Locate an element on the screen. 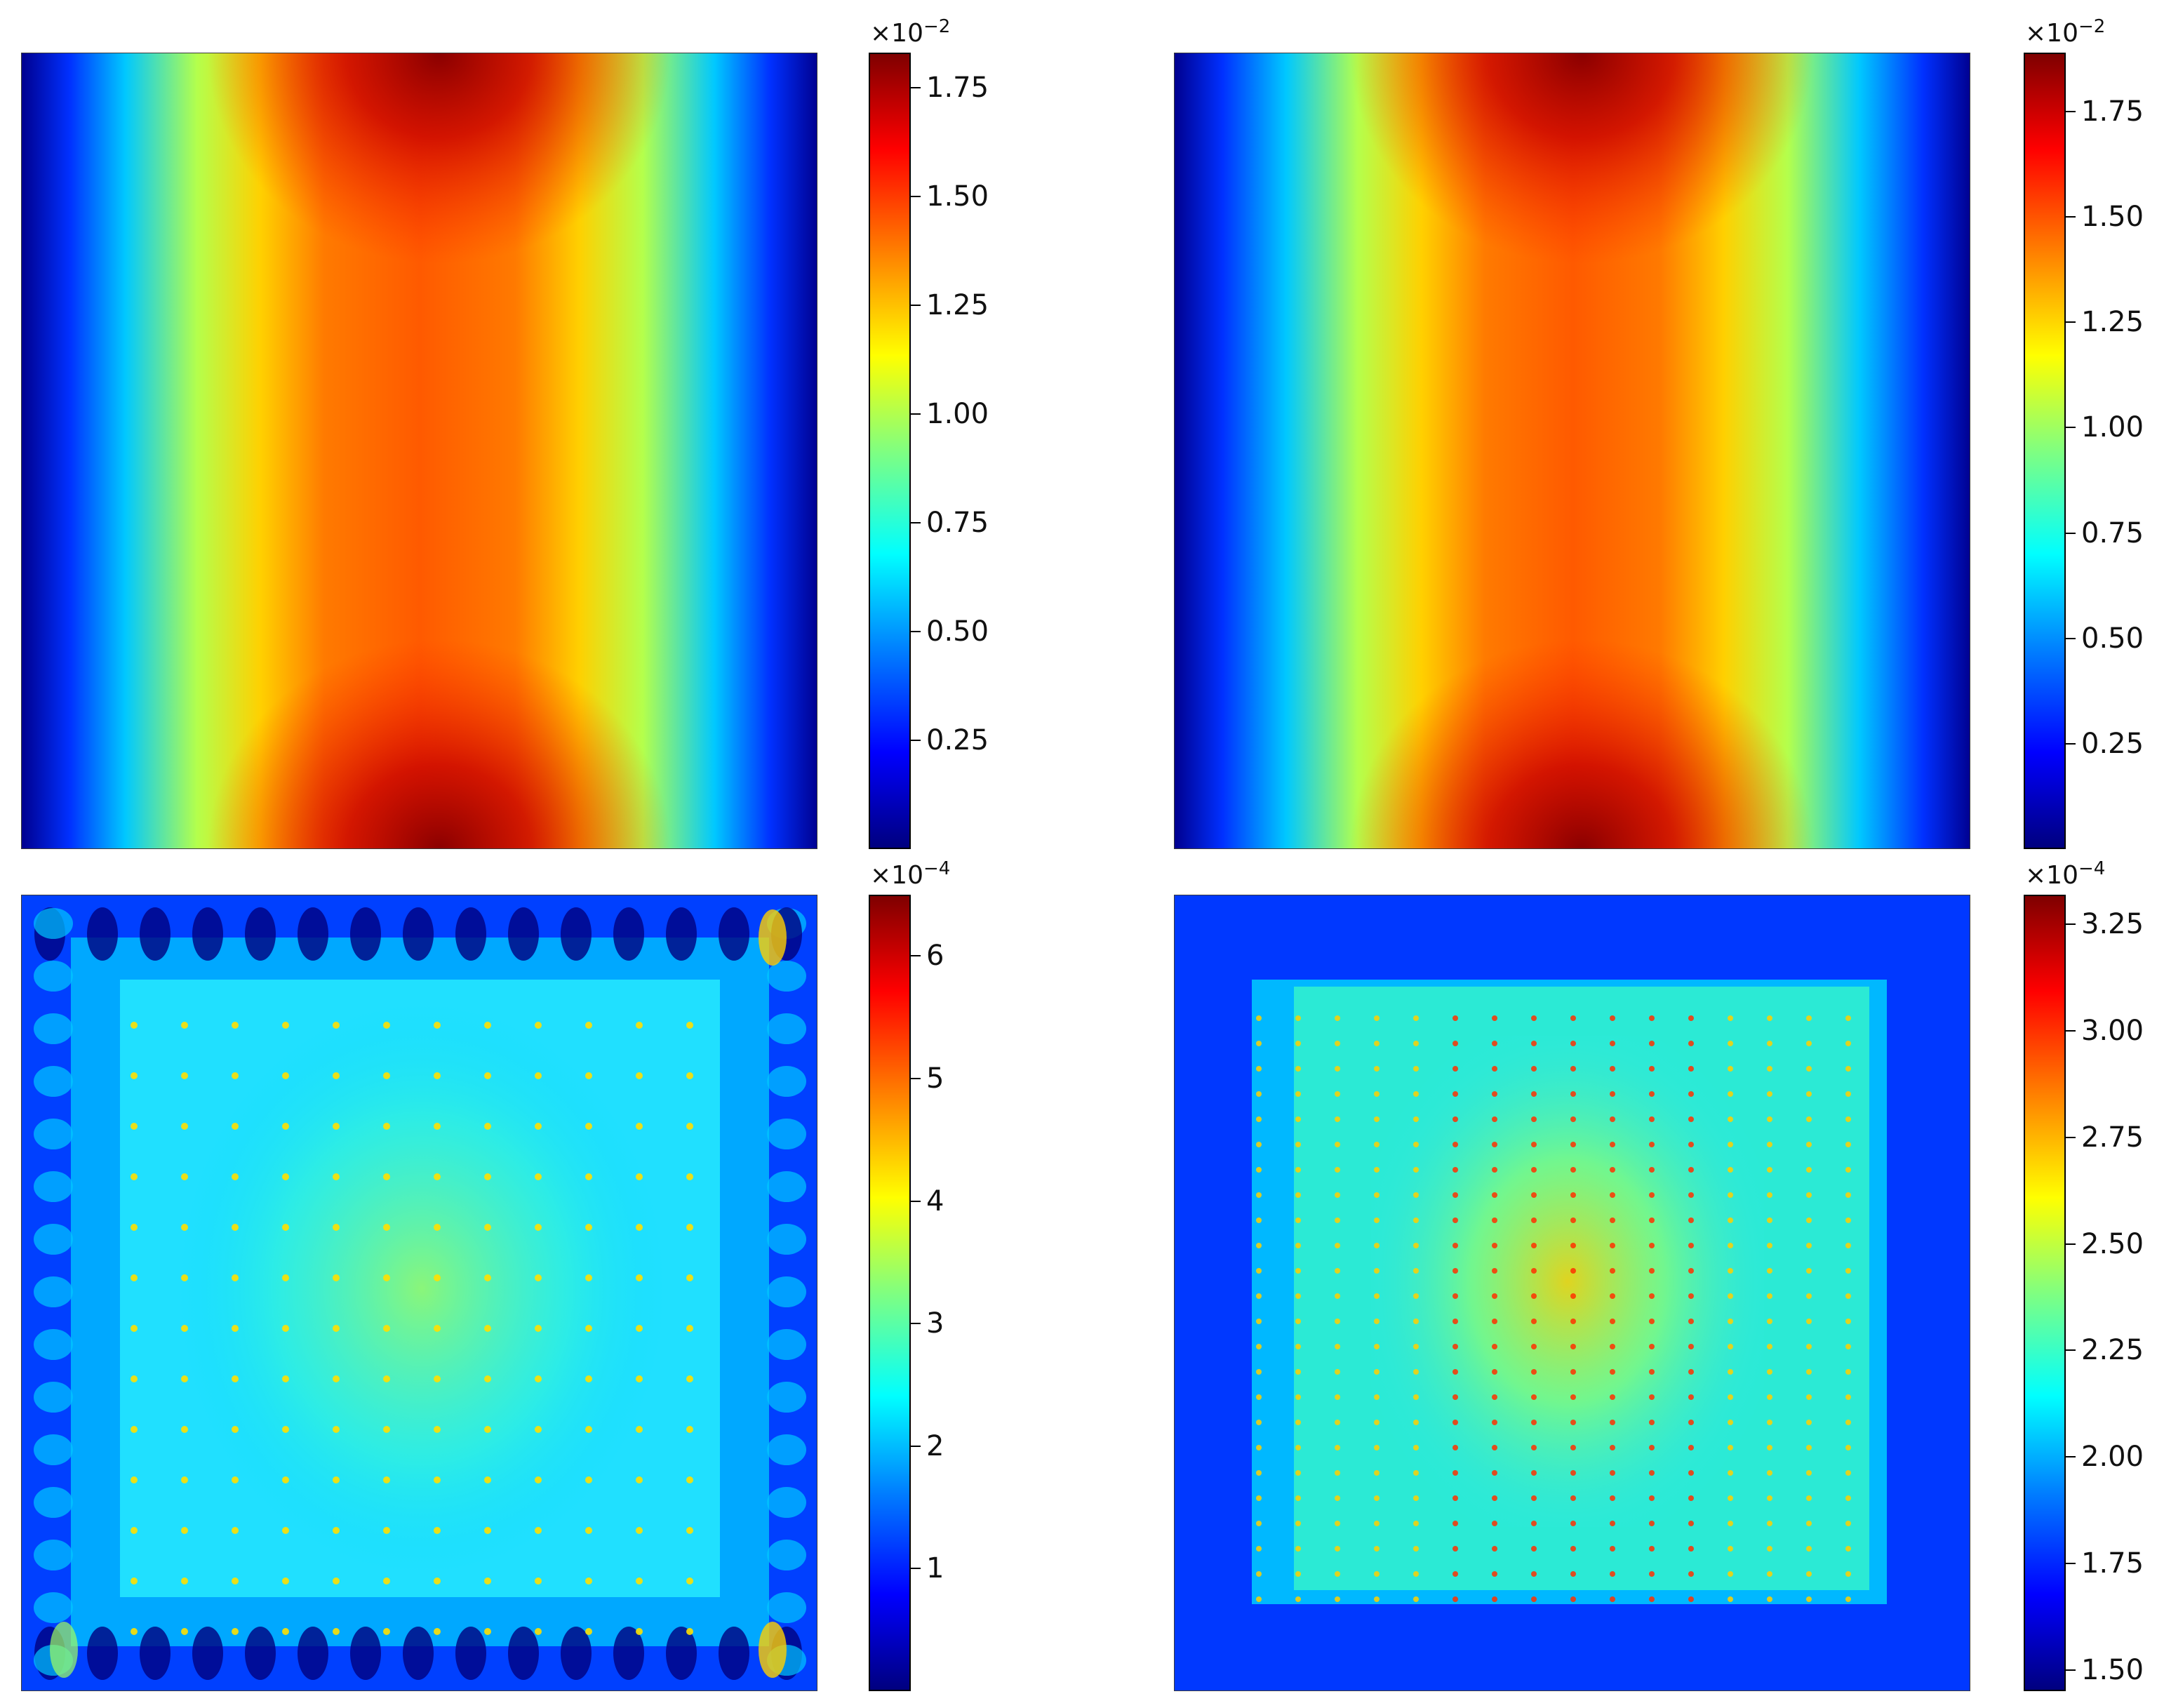 This screenshot has height=1708, width=2164. colorbar-tick-label: 0.75 is located at coordinates (2112, 532).